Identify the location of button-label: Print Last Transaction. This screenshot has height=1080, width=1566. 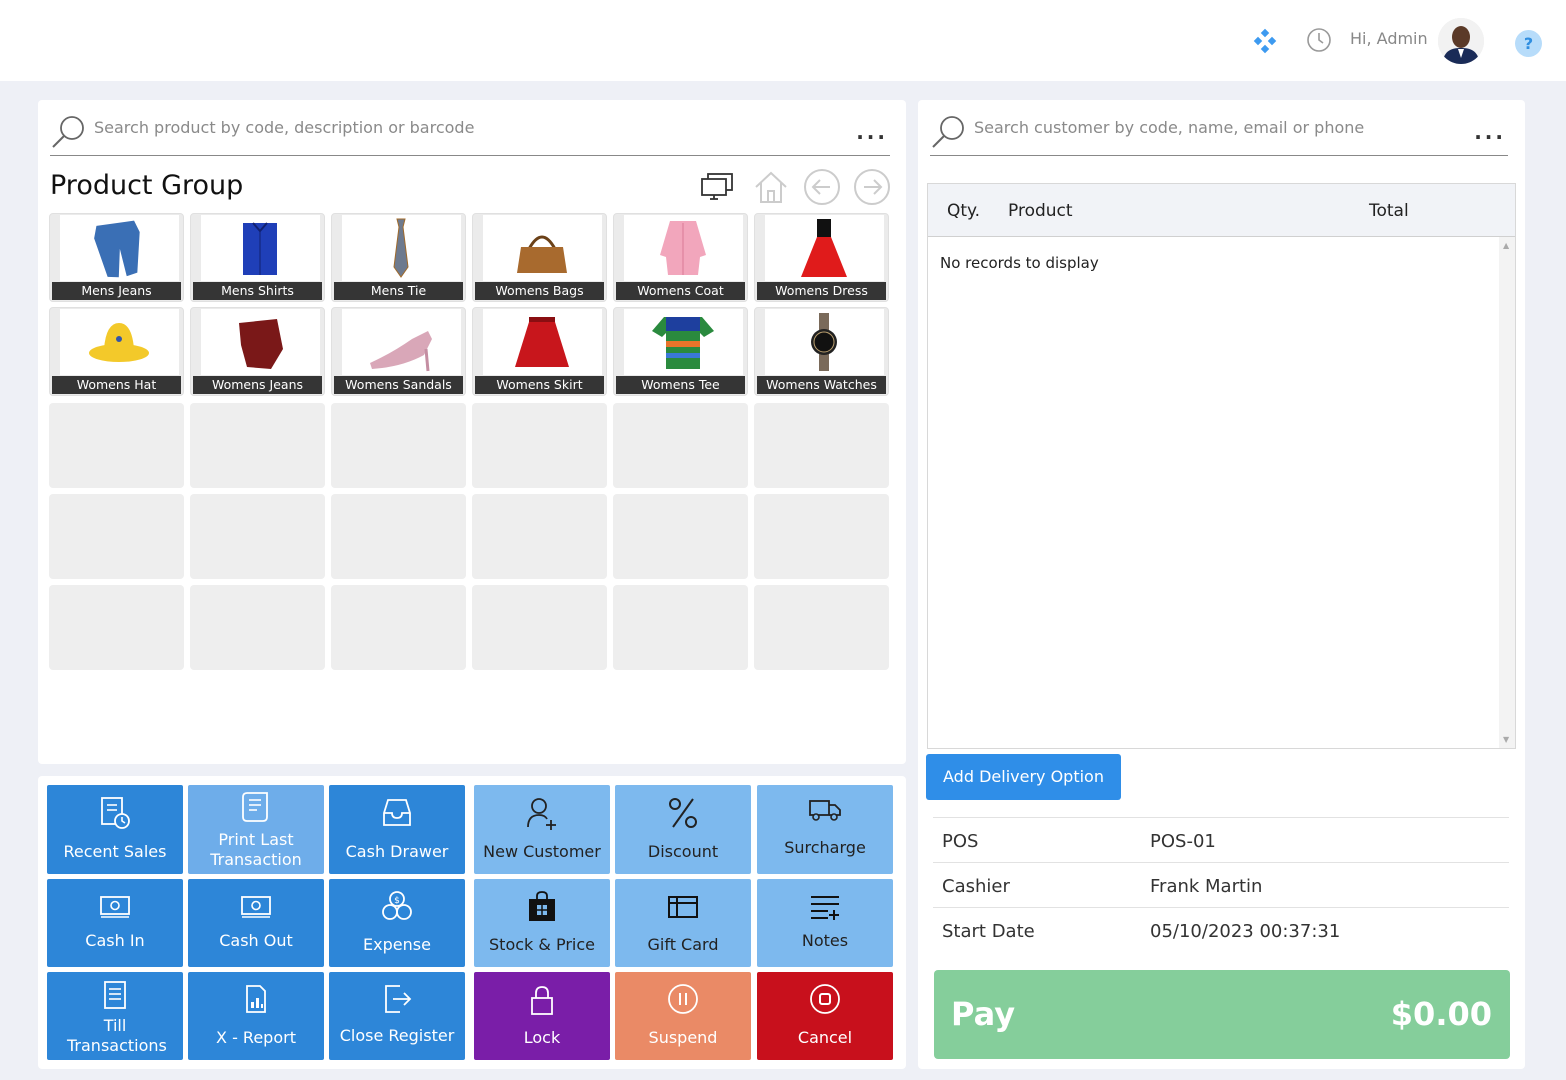
(256, 849).